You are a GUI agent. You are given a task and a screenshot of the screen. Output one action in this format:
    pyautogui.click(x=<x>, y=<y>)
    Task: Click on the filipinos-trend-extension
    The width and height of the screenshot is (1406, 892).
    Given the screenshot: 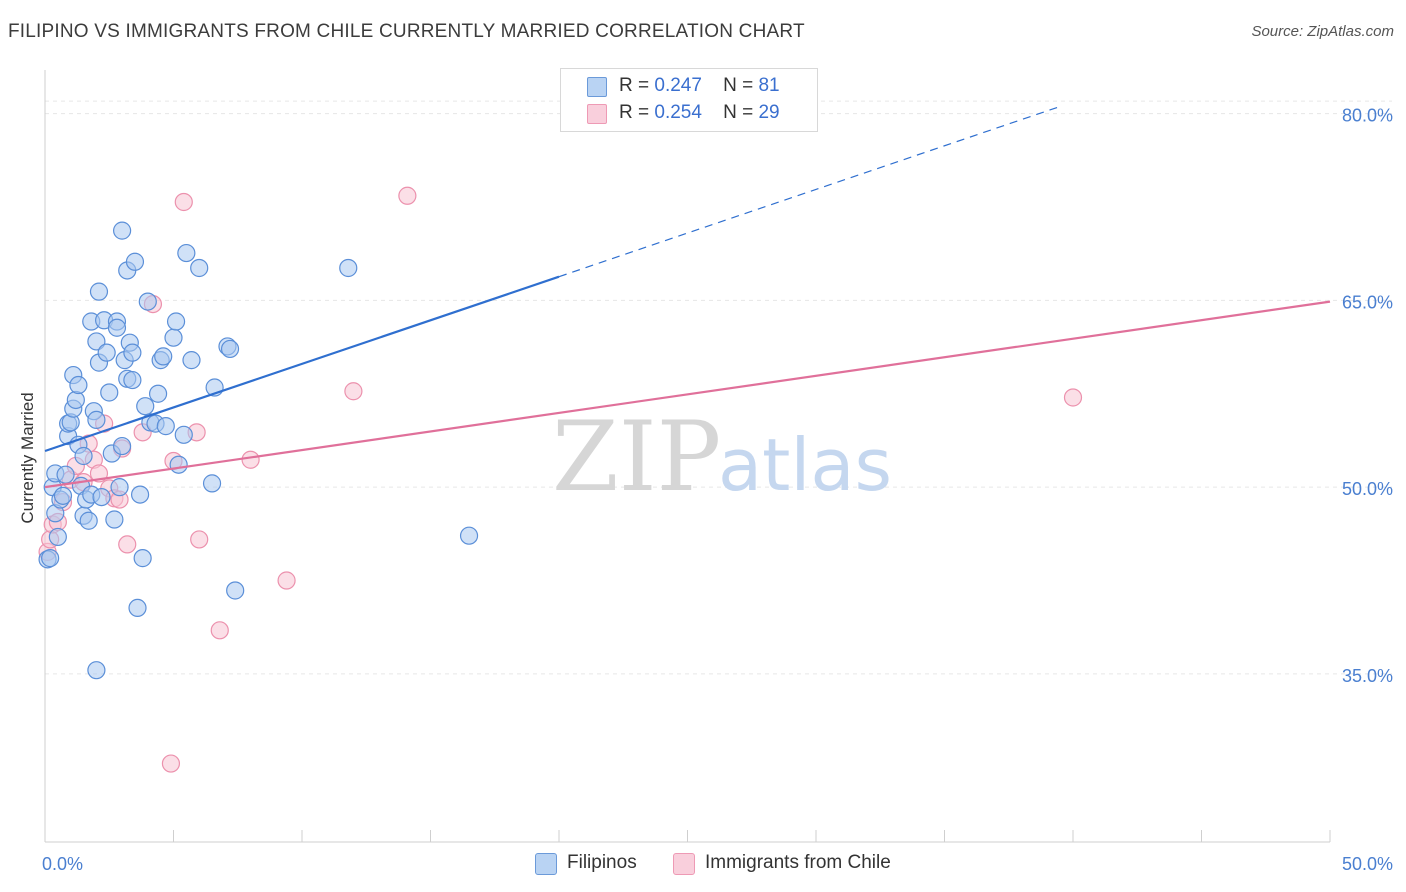 What is the action you would take?
    pyautogui.click(x=808, y=192)
    